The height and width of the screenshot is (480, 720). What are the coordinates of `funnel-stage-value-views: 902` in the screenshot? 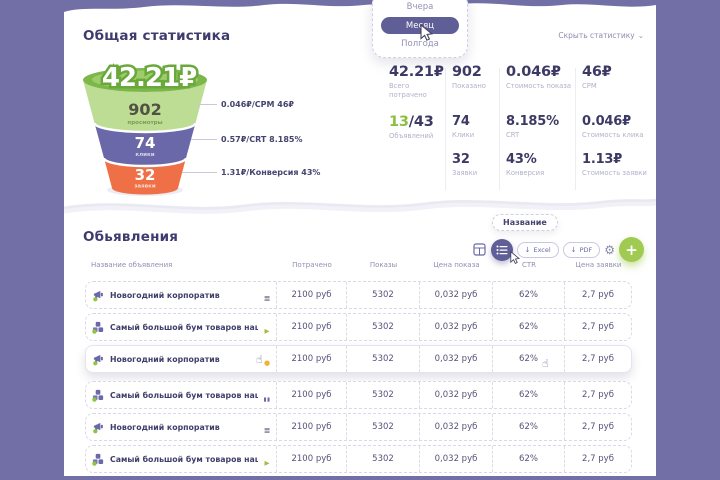 It's located at (144, 109).